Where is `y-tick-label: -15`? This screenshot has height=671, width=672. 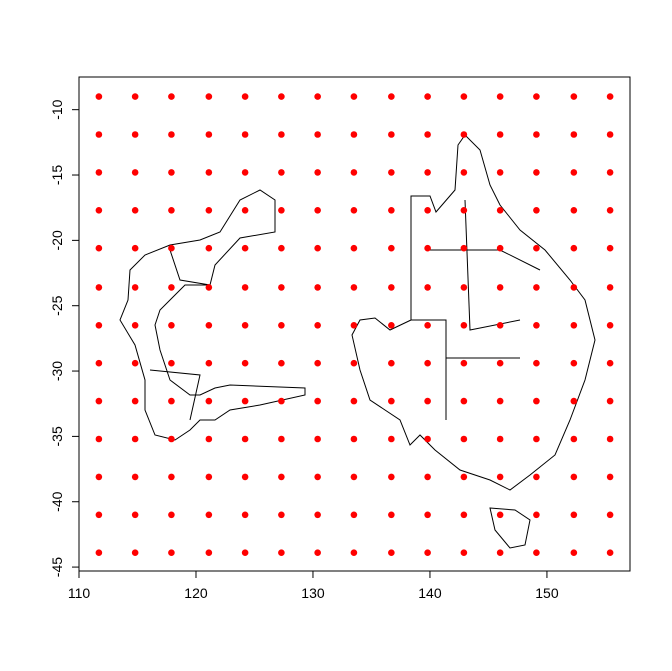
y-tick-label: -15 is located at coordinates (57, 175).